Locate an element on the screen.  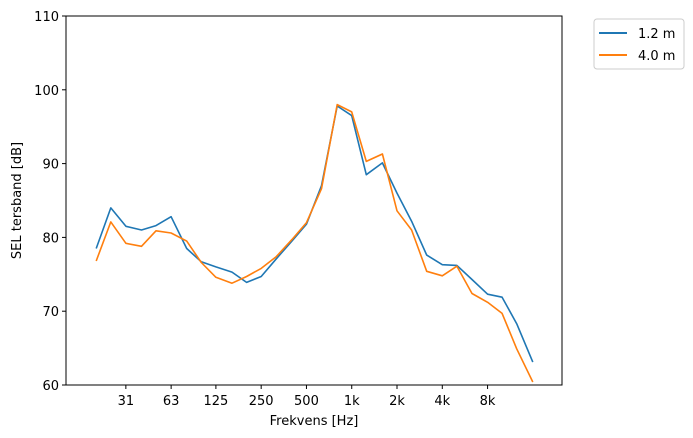
x-tick-label: 4k is located at coordinates (442, 401).